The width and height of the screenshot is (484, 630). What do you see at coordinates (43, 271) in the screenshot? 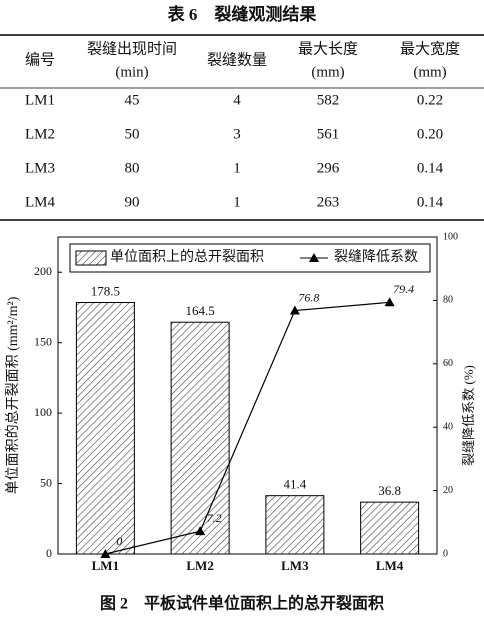
I see `y-tick-label: 200` at bounding box center [43, 271].